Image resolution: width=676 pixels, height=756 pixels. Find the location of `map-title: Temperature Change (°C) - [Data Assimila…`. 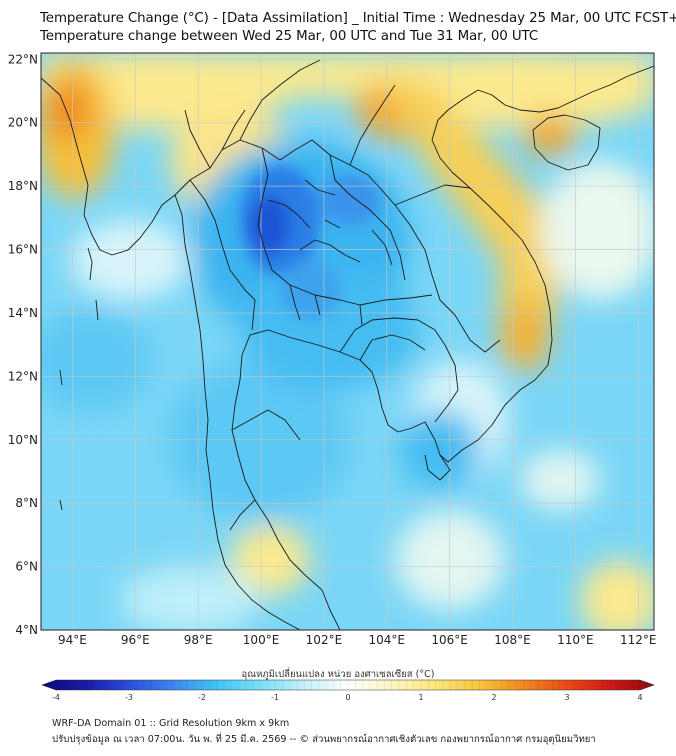

map-title: Temperature Change (°C) - [Data Assimila… is located at coordinates (358, 18).